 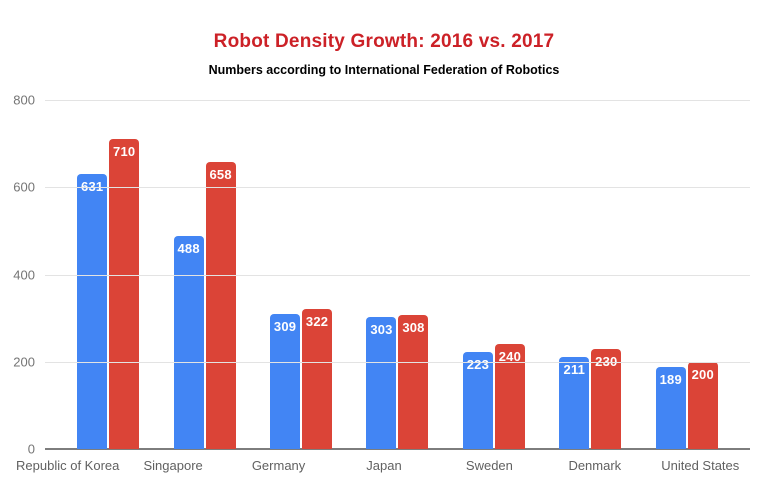 I want to click on bar-row: 309 322, so click(x=301, y=378).